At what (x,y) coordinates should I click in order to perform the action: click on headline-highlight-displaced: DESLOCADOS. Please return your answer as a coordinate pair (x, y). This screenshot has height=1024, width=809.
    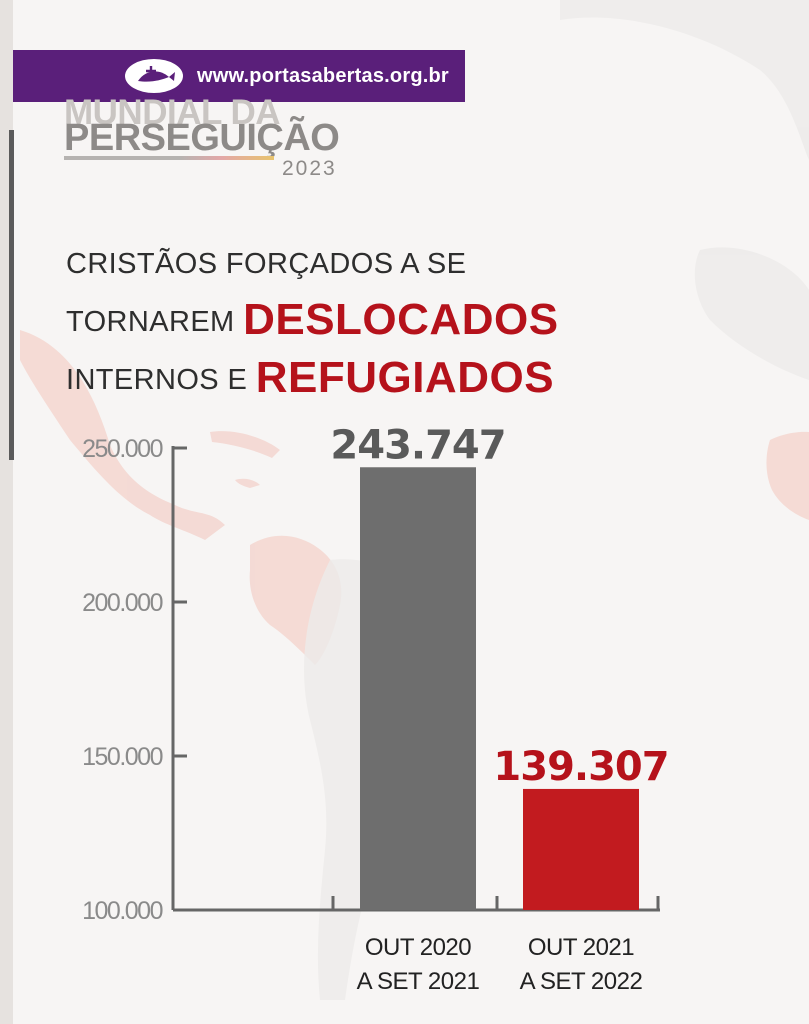
    Looking at the image, I should click on (401, 319).